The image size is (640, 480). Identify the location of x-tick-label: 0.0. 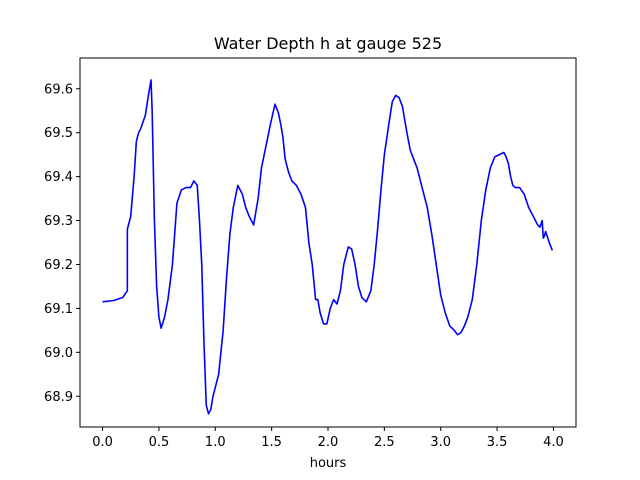
(102, 442).